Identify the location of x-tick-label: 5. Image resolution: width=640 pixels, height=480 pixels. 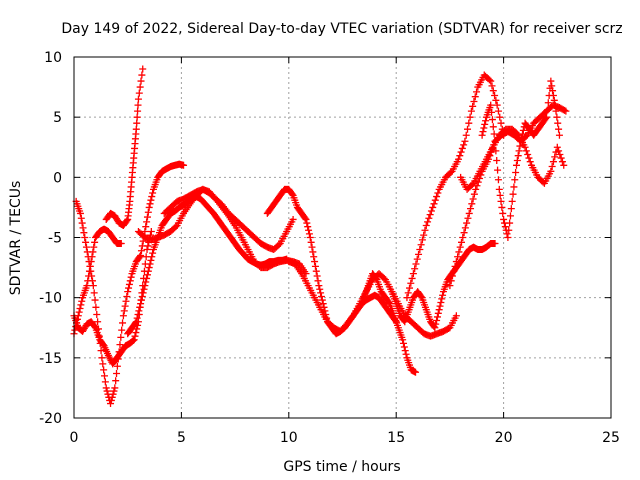
(181, 438).